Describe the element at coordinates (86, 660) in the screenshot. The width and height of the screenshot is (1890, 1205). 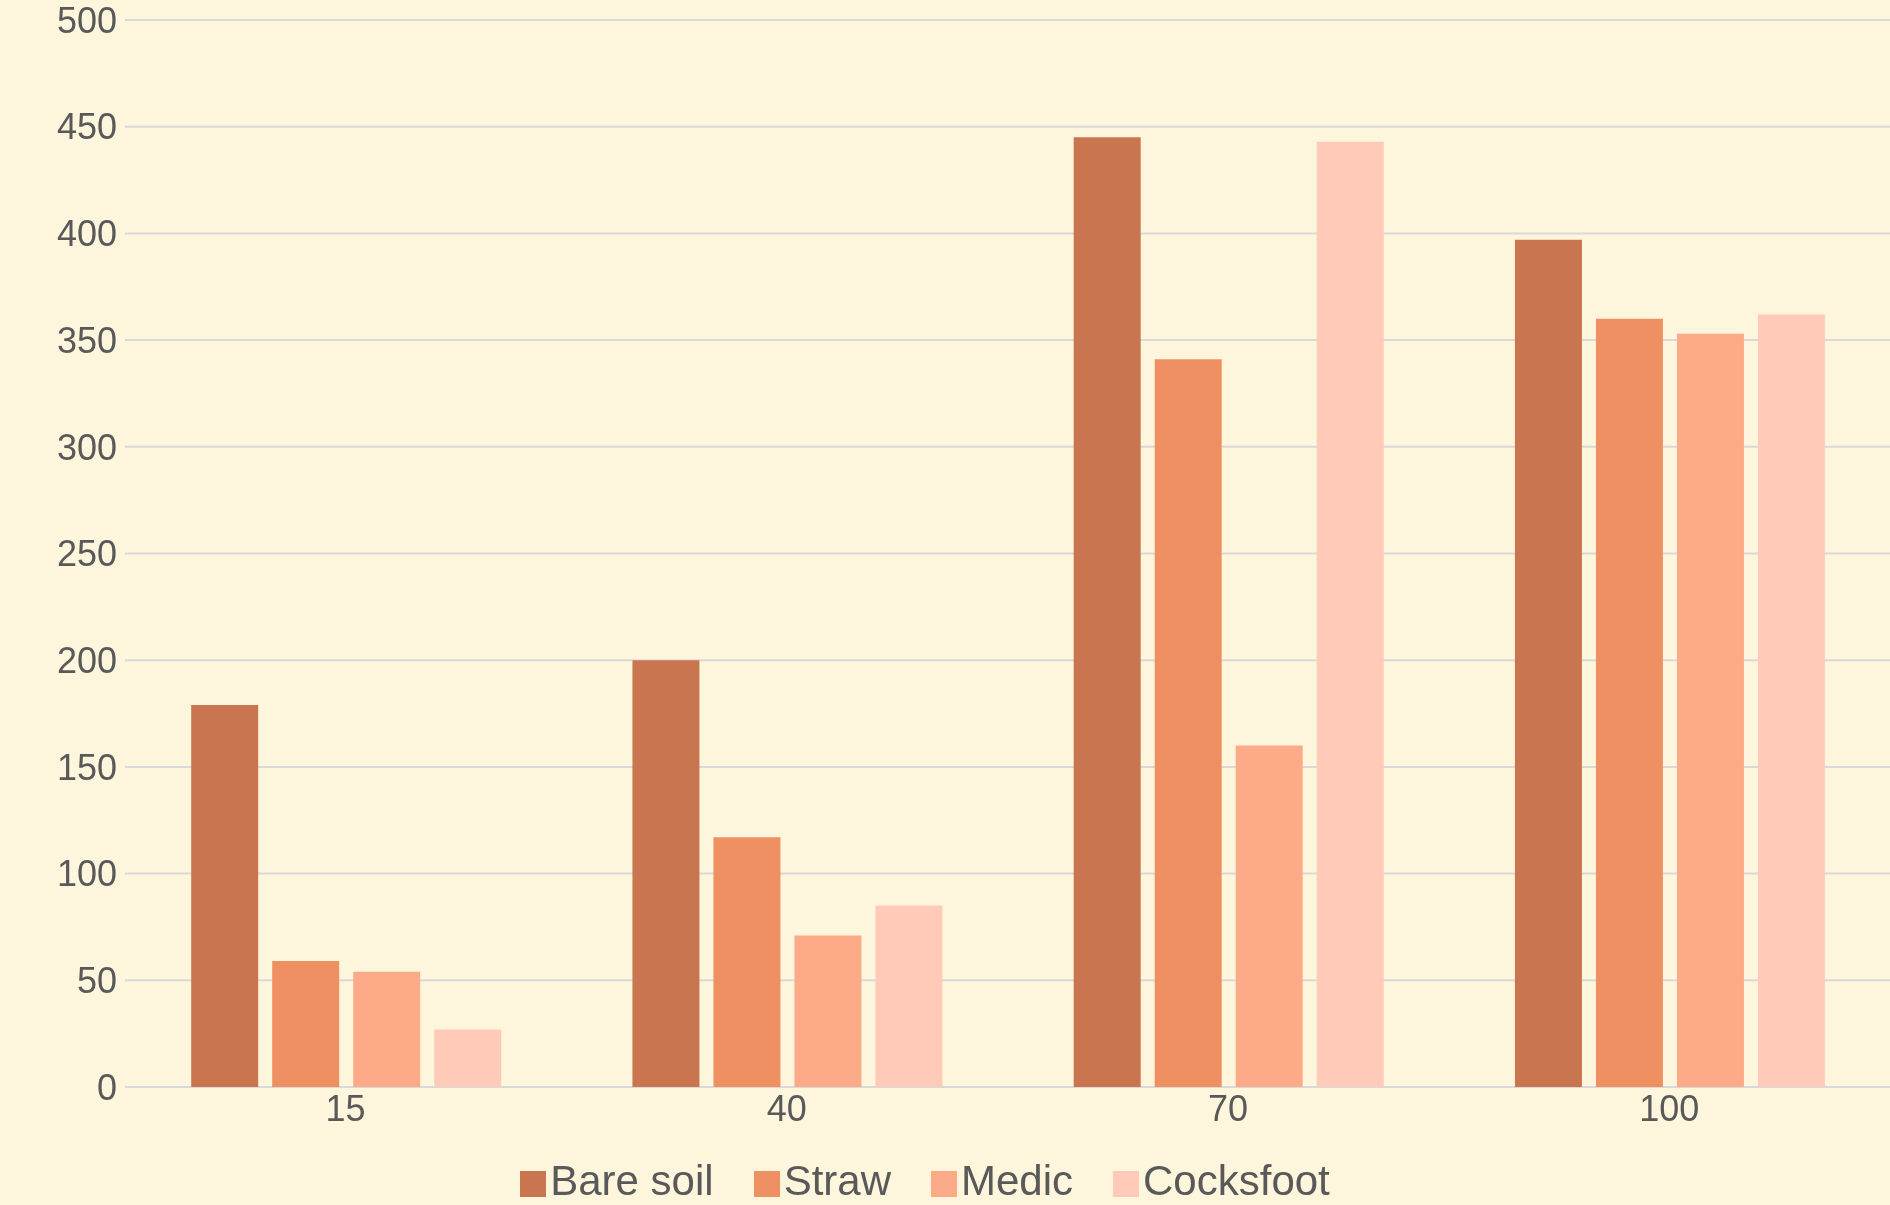
I see `y-tick-label: 200` at that location.